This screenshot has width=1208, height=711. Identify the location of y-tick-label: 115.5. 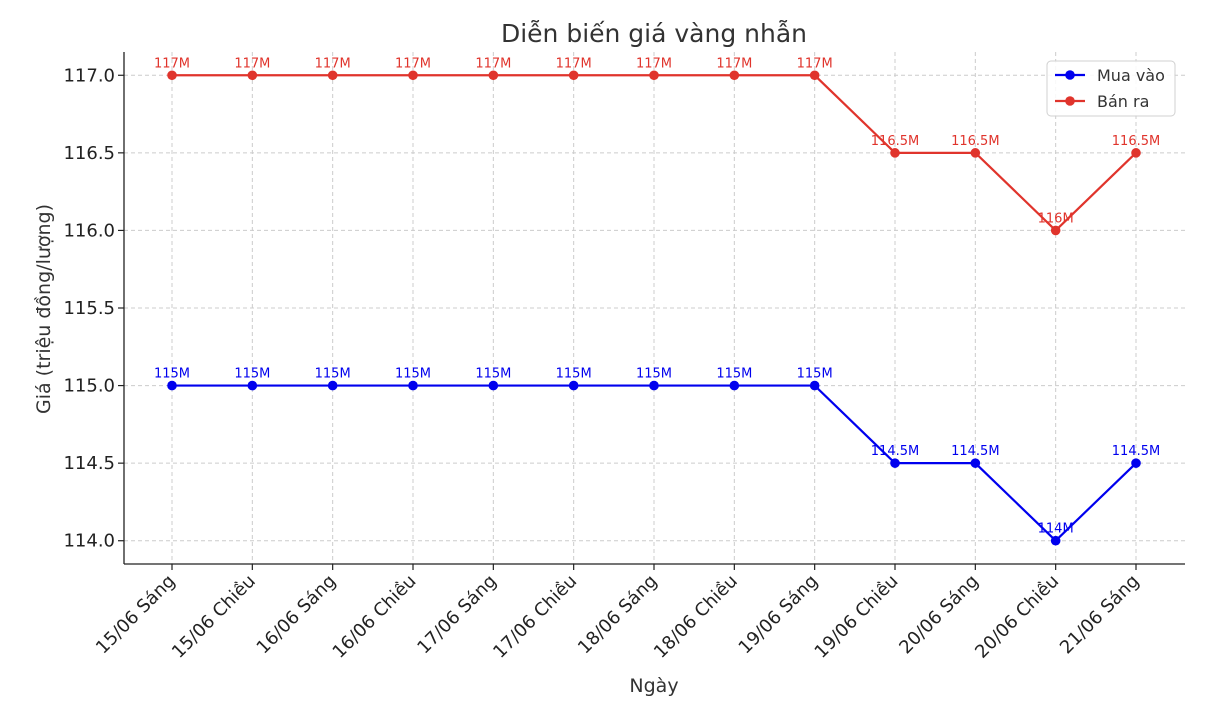
(89, 308).